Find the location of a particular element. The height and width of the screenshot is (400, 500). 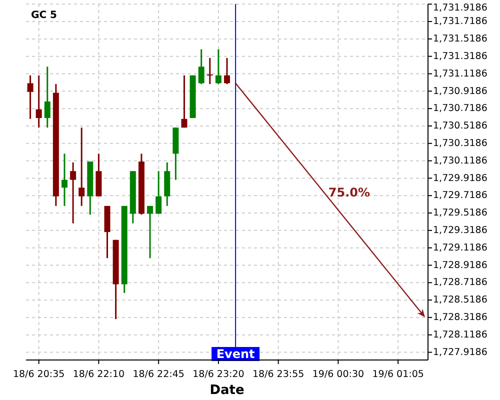

y-tick-label: 1,728.5186 is located at coordinates (460, 300).